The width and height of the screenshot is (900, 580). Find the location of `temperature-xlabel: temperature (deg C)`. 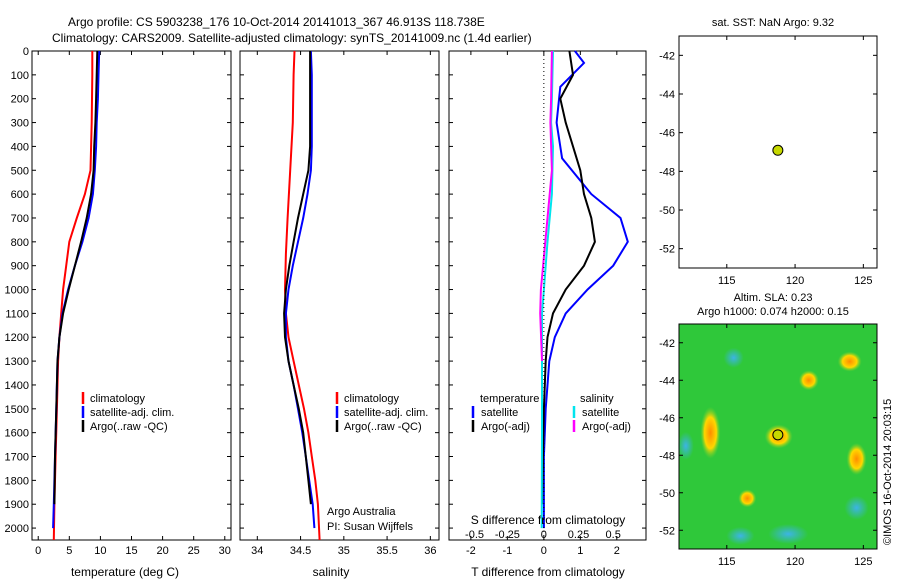

temperature-xlabel: temperature (deg C) is located at coordinates (125, 572).